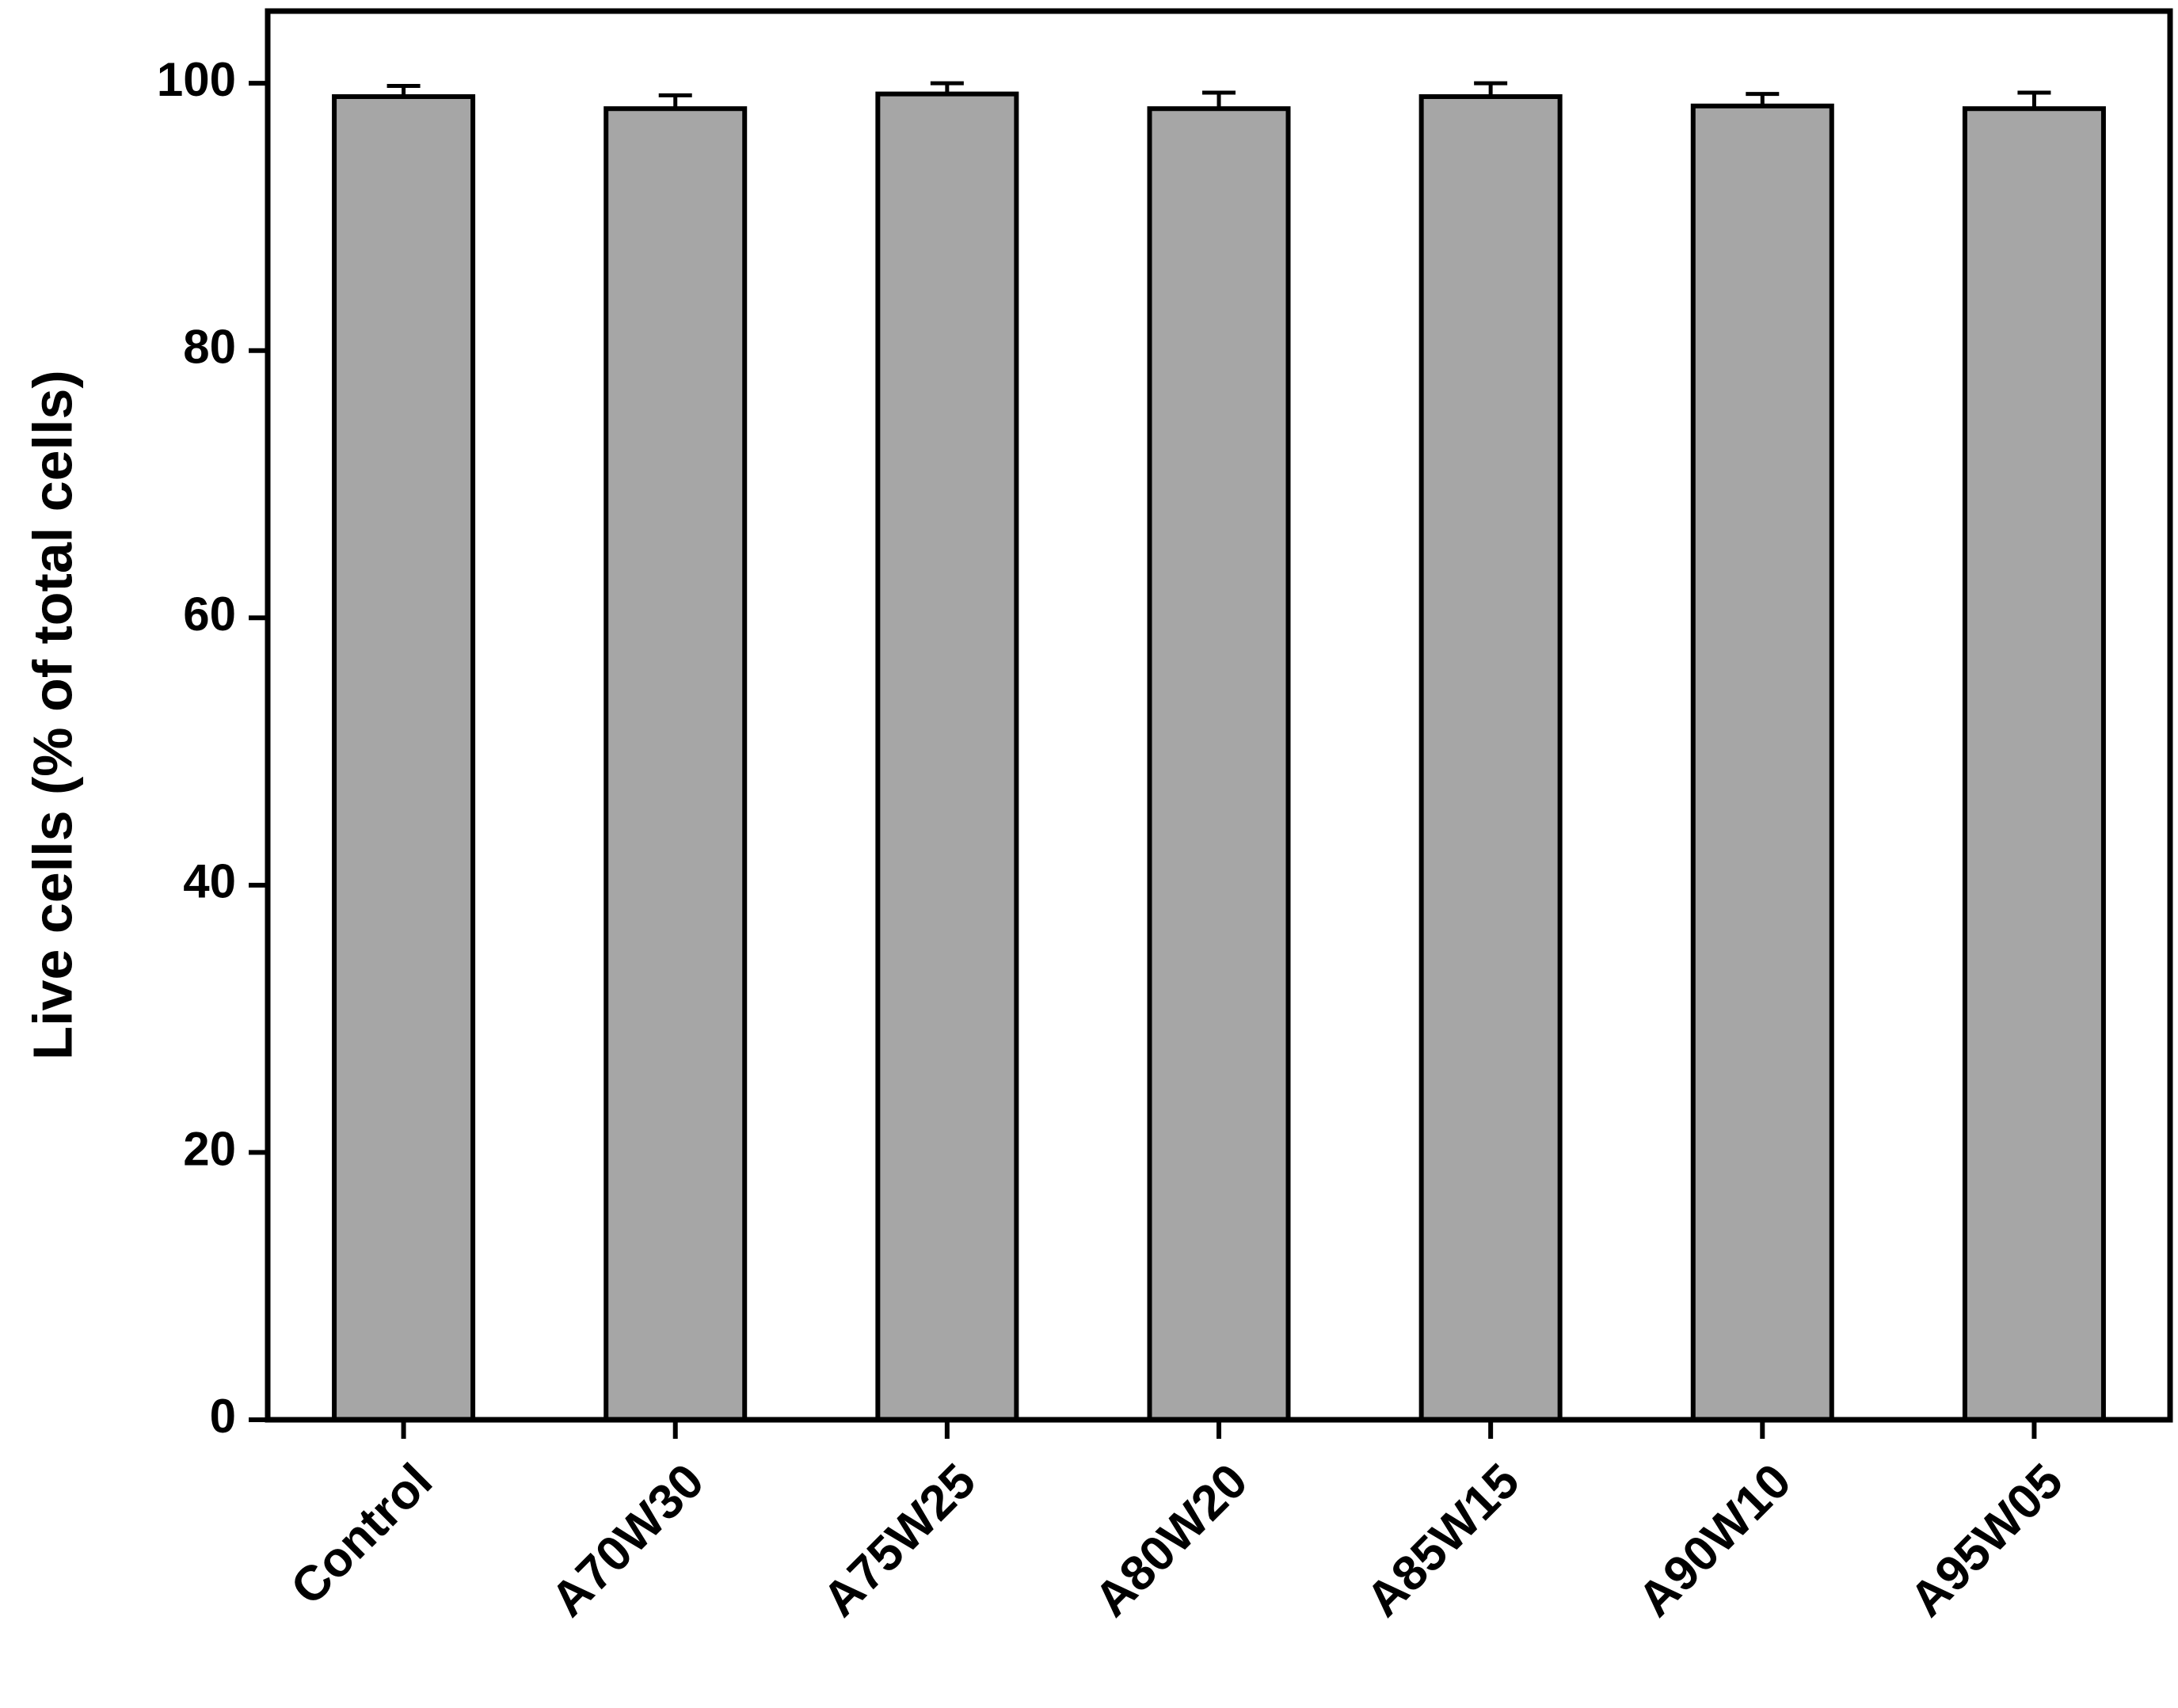 The width and height of the screenshot is (2178, 1708). Describe the element at coordinates (196, 79) in the screenshot. I see `y-tick-label: 100` at that location.